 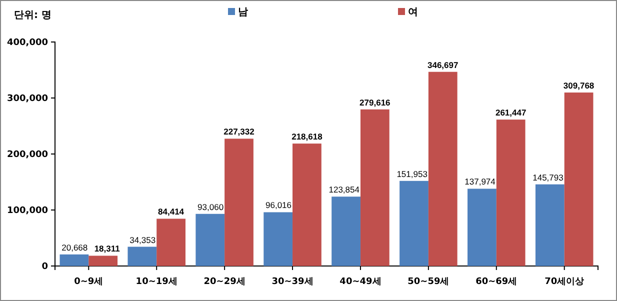 What do you see at coordinates (361, 281) in the screenshot?
I see `x-tick-label: 40~49세` at bounding box center [361, 281].